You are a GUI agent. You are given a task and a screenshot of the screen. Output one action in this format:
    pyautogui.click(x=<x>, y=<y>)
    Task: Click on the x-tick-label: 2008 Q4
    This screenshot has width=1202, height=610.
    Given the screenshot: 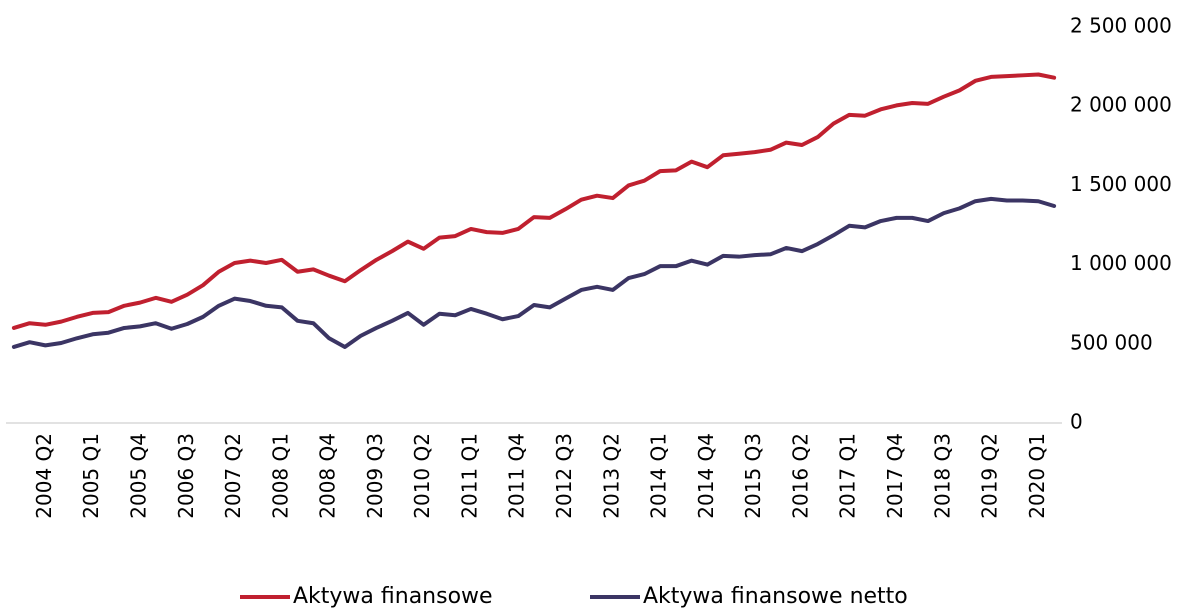 What is the action you would take?
    pyautogui.click(x=328, y=476)
    